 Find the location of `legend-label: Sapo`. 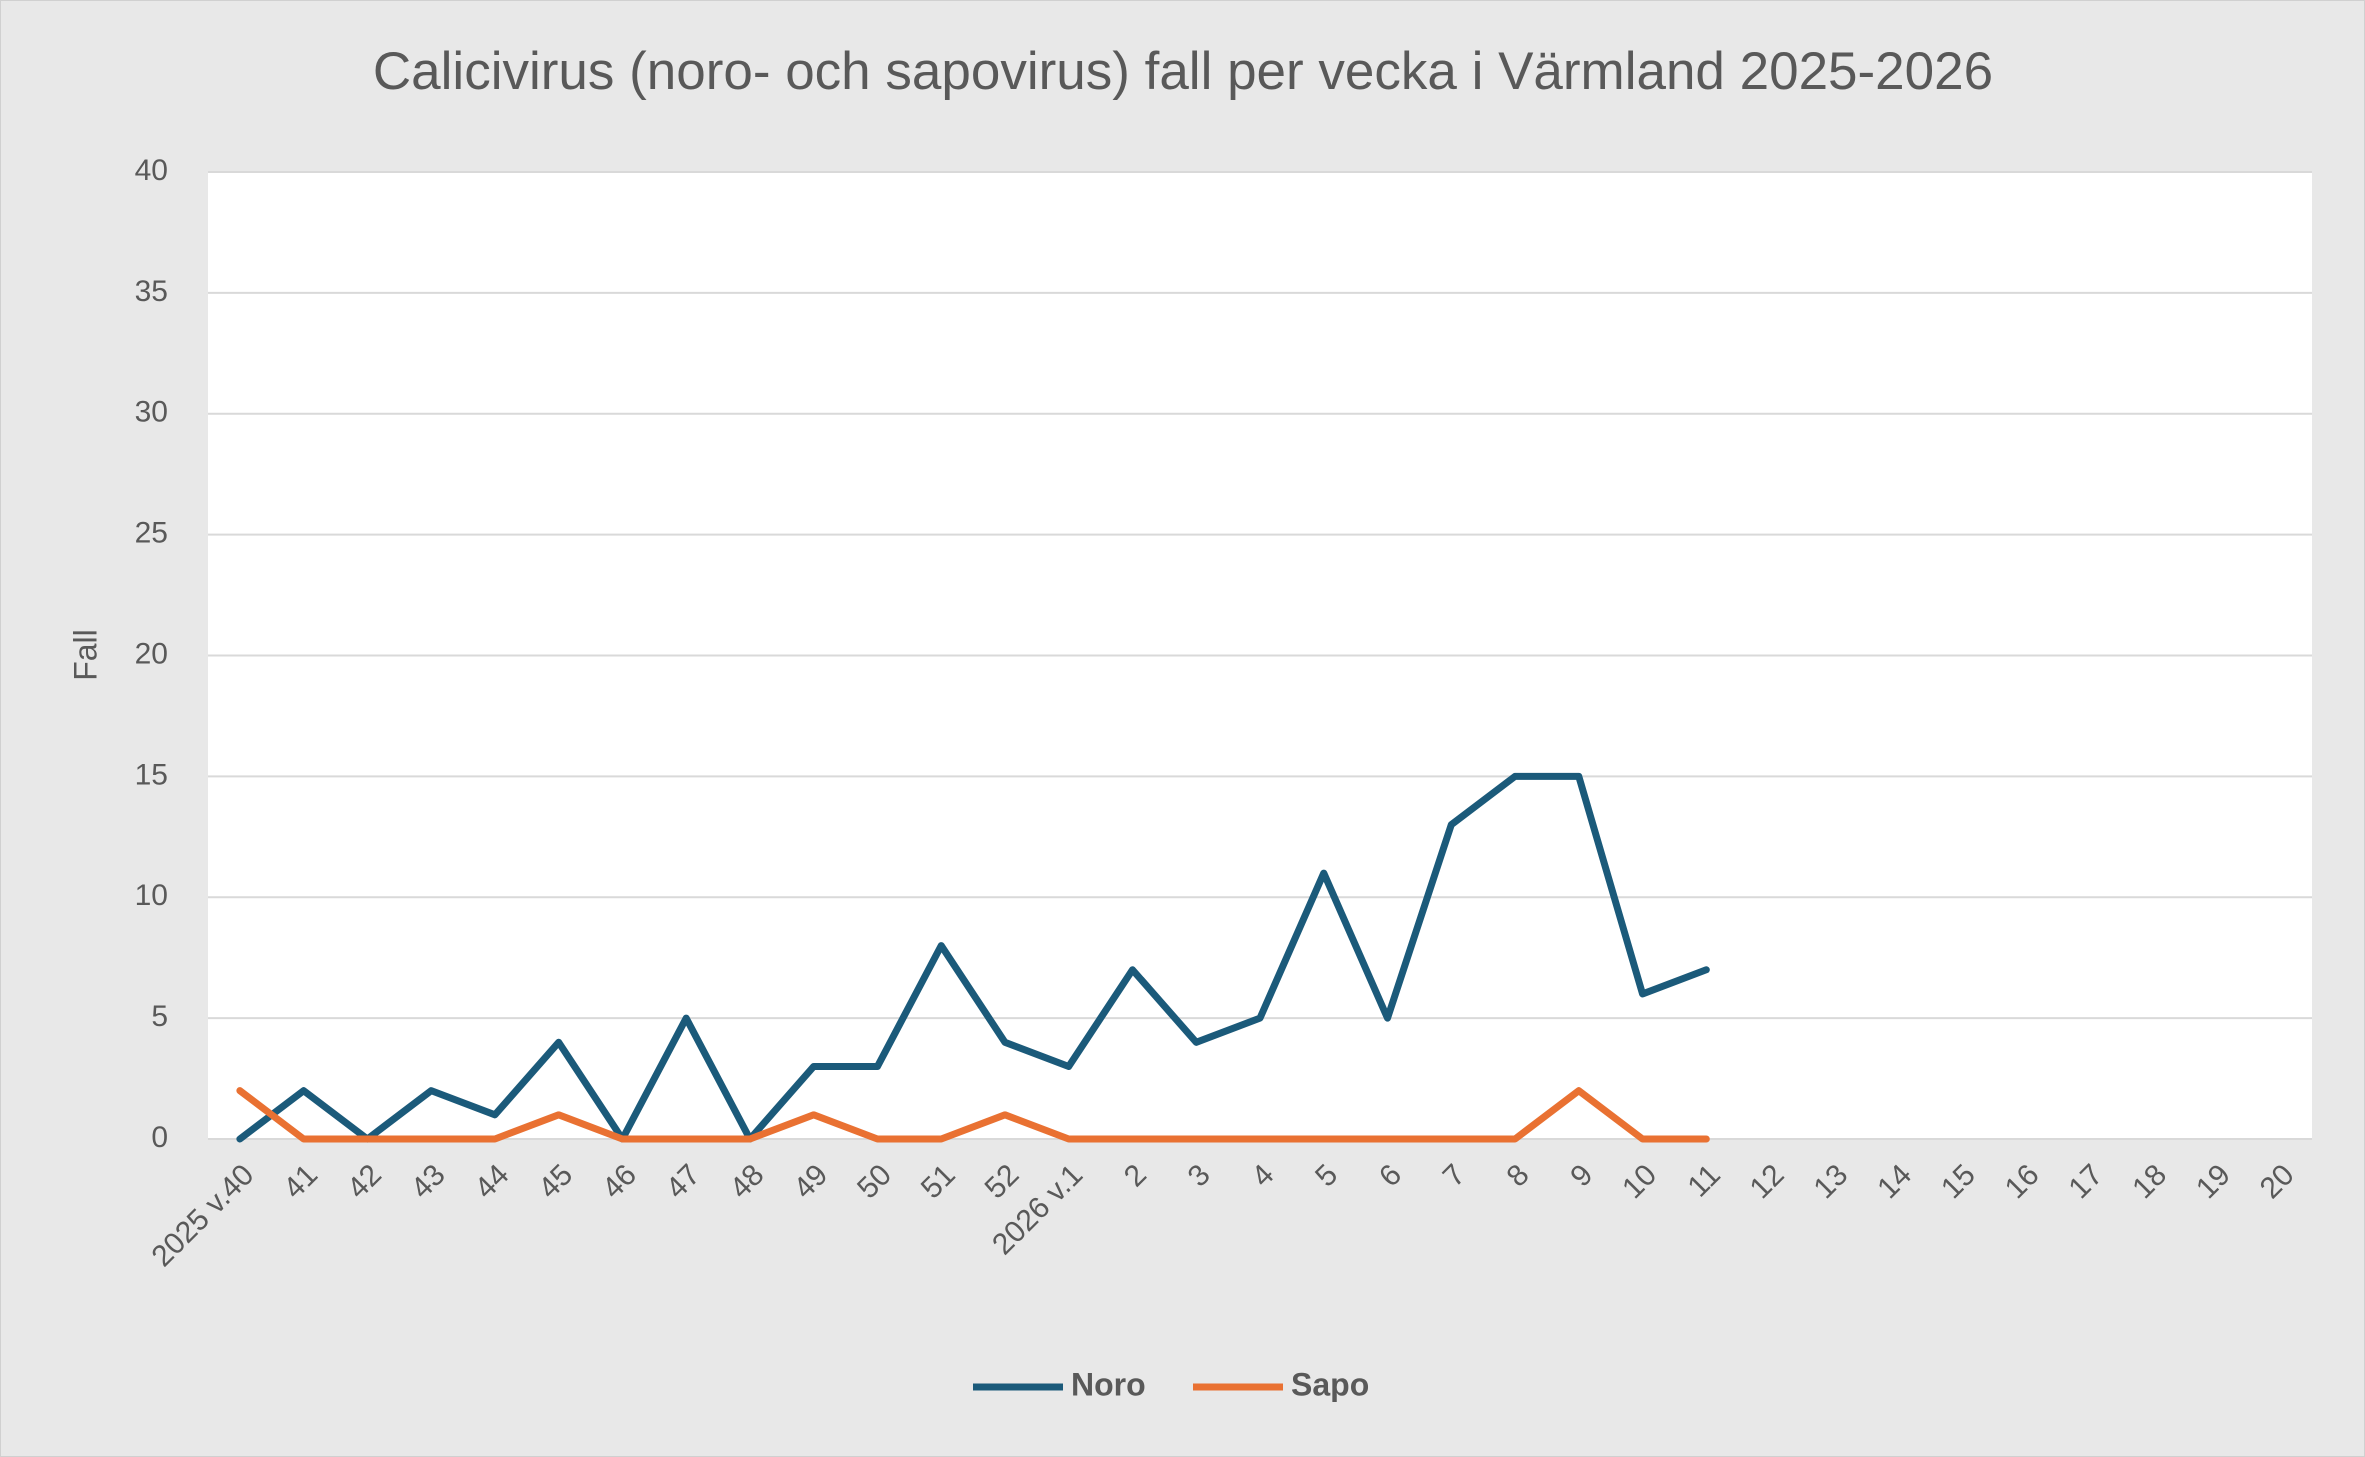

legend-label: Sapo is located at coordinates (1330, 1384).